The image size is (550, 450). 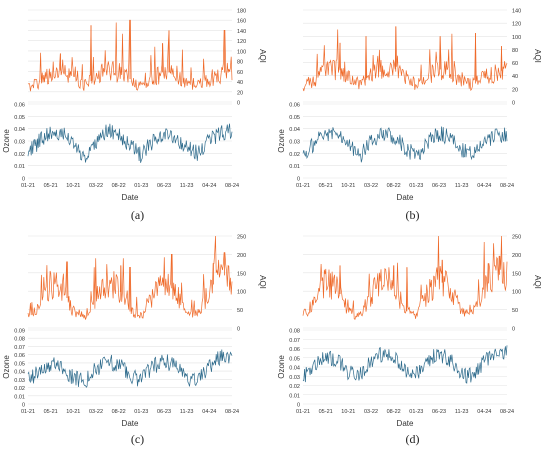 I want to click on aqi-tick-label: 80, so click(x=240, y=63).